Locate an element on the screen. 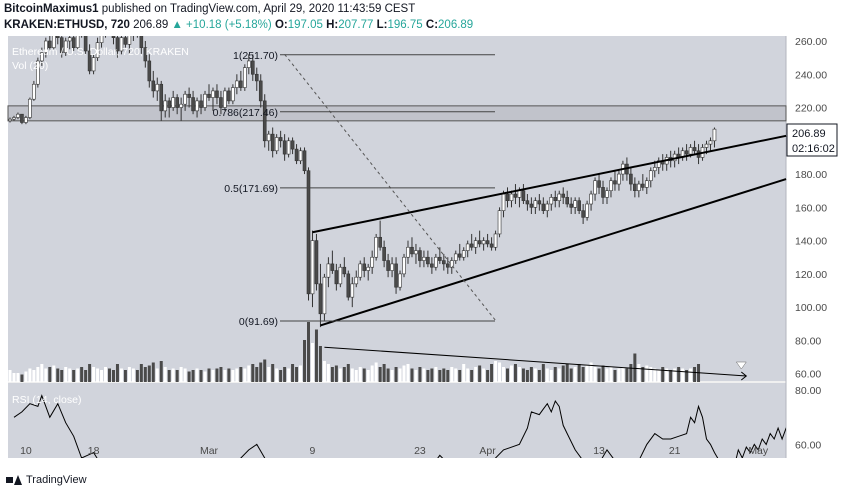 The width and height of the screenshot is (850, 494). legend-rsi: RSI (14, close) is located at coordinates (46, 400).